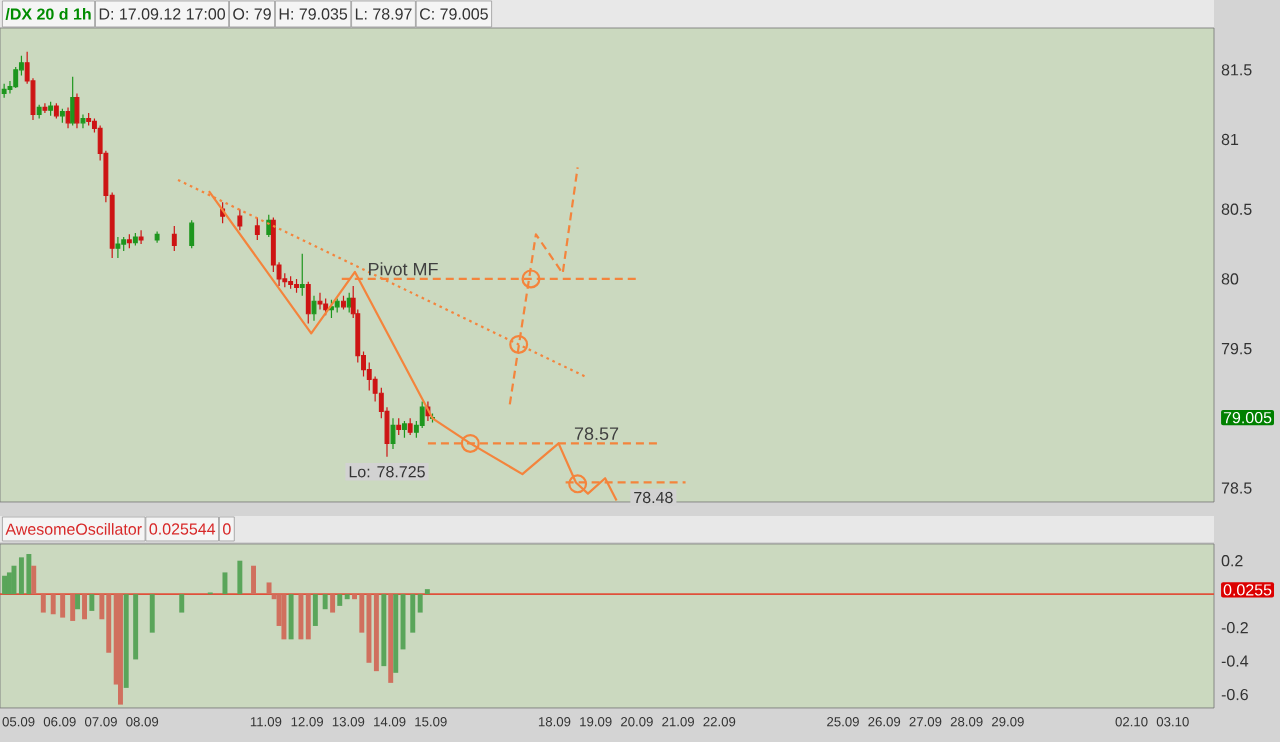  What do you see at coordinates (1247, 590) in the screenshot?
I see `y-tick-label: 0.0255` at bounding box center [1247, 590].